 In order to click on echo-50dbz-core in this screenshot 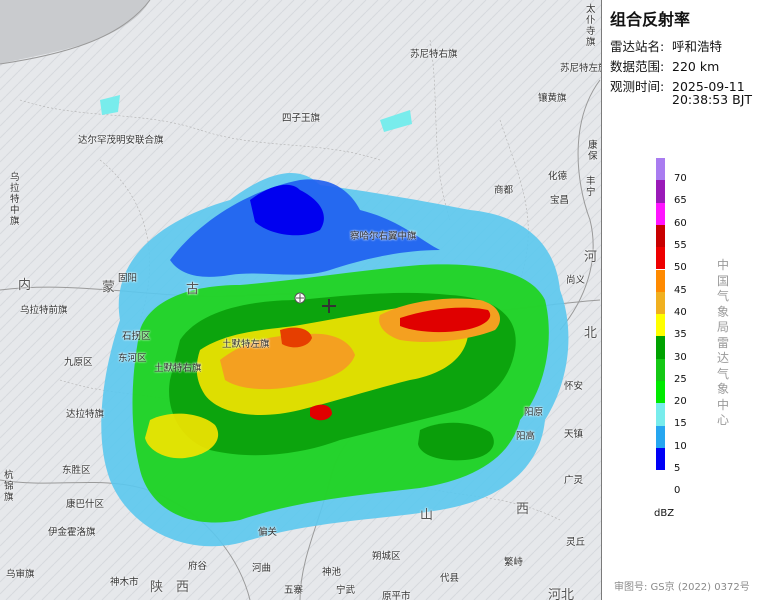, I will do `click(321, 412)`.